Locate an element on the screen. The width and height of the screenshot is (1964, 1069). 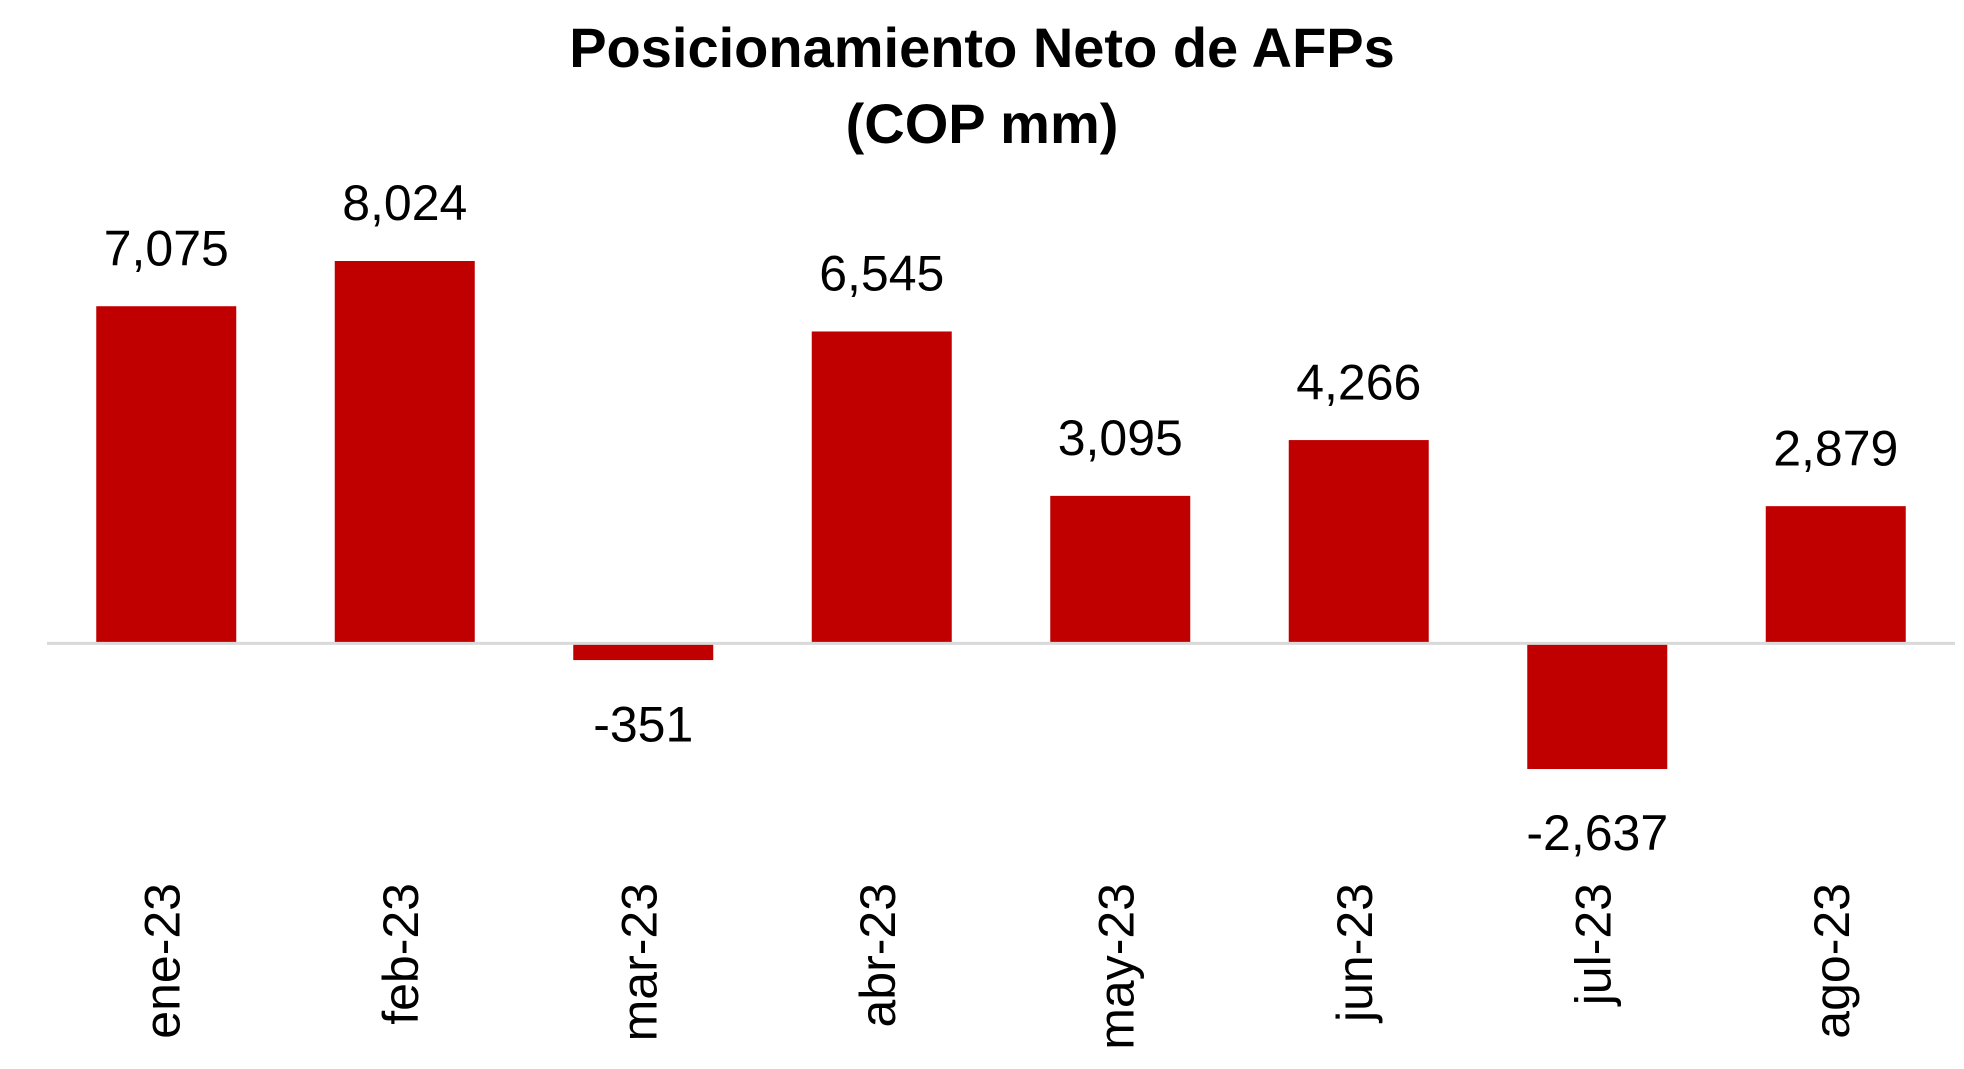
data-label: -2,637 is located at coordinates (1597, 833).